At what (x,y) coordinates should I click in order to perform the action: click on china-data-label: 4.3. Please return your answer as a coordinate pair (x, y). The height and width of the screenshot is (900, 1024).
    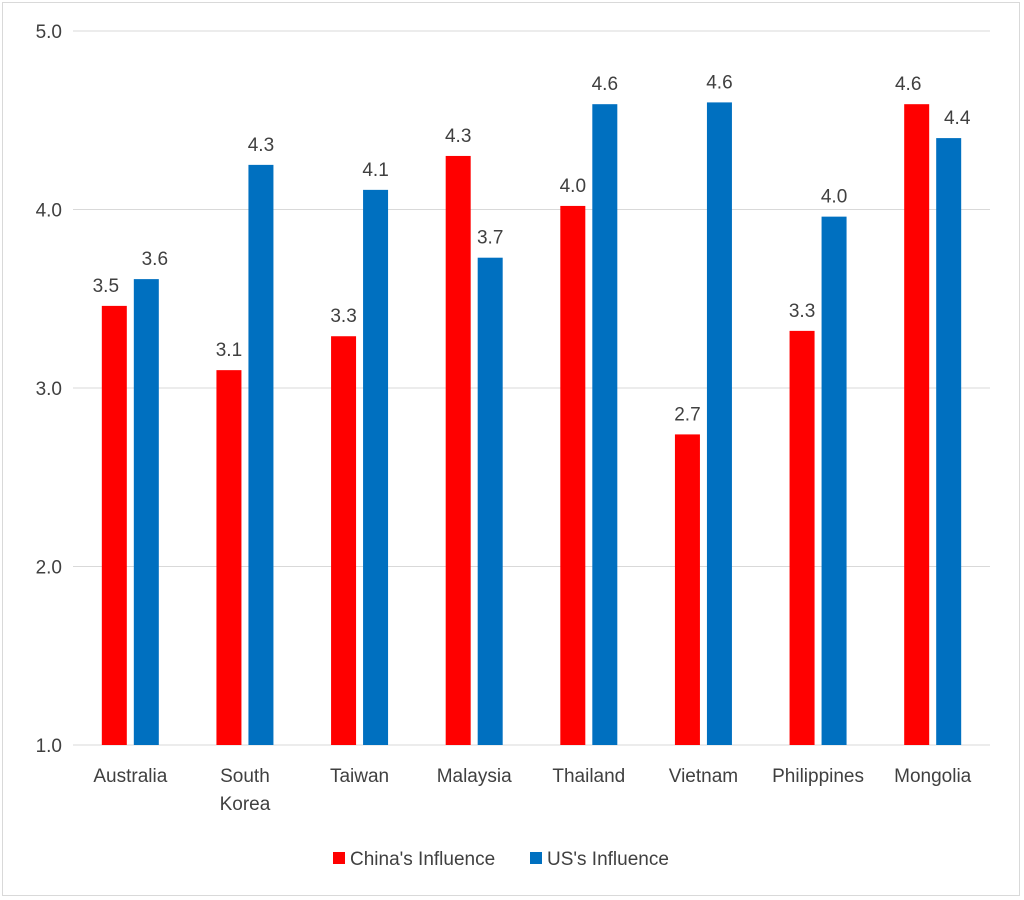
    Looking at the image, I should click on (458, 136).